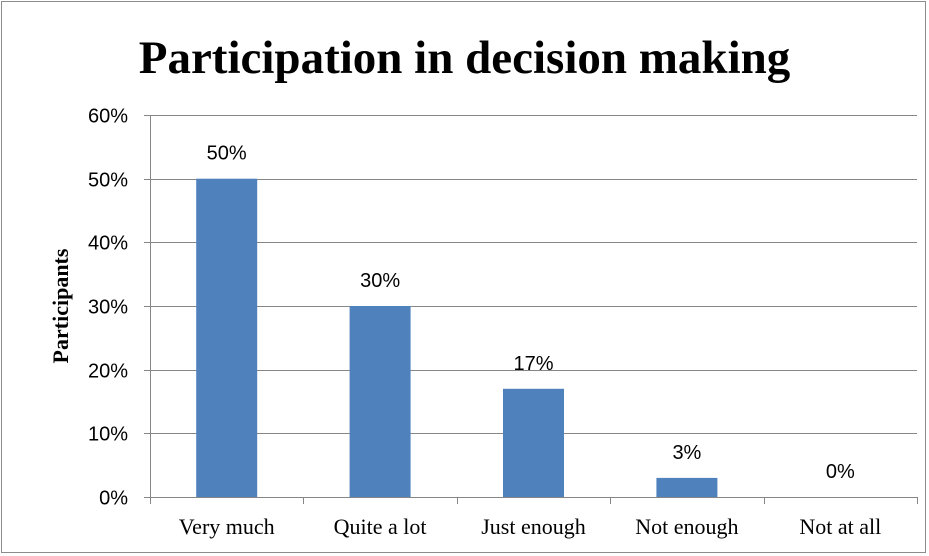 Image resolution: width=929 pixels, height=556 pixels. Describe the element at coordinates (108, 372) in the screenshot. I see `y-tick-label: 20%` at that location.